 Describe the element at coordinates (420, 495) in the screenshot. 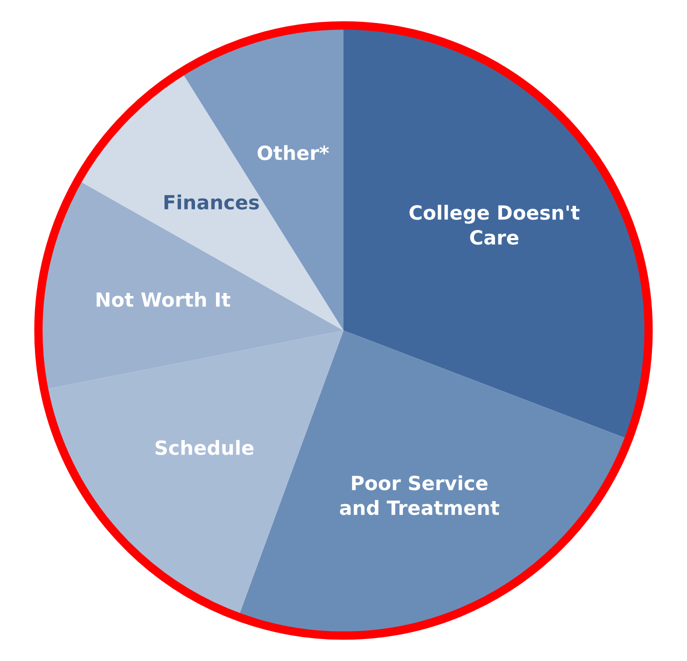

I see `slice-label: Poor Service and Treatment` at that location.